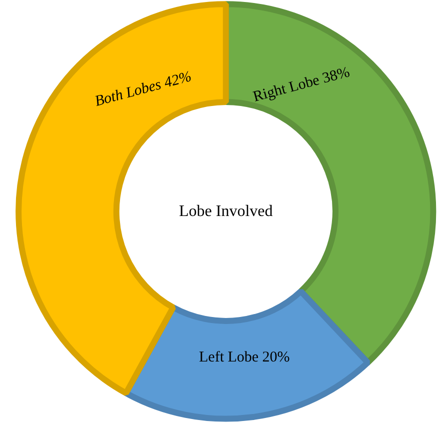 The image size is (438, 423). I want to click on slice-label: Left Lobe 20%, so click(244, 358).